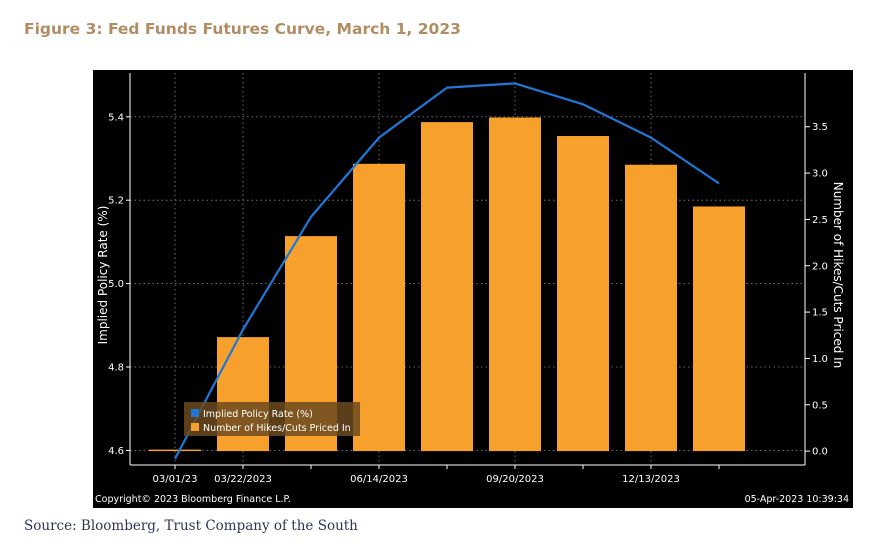 This screenshot has width=884, height=550. What do you see at coordinates (820, 405) in the screenshot?
I see `y-tick-label-right: 0.5` at bounding box center [820, 405].